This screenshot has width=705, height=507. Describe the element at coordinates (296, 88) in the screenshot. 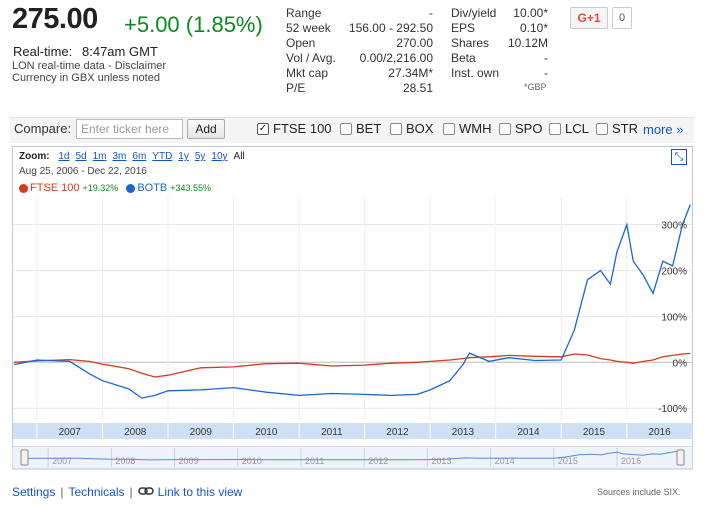

I see `stat-label: P/E` at that location.